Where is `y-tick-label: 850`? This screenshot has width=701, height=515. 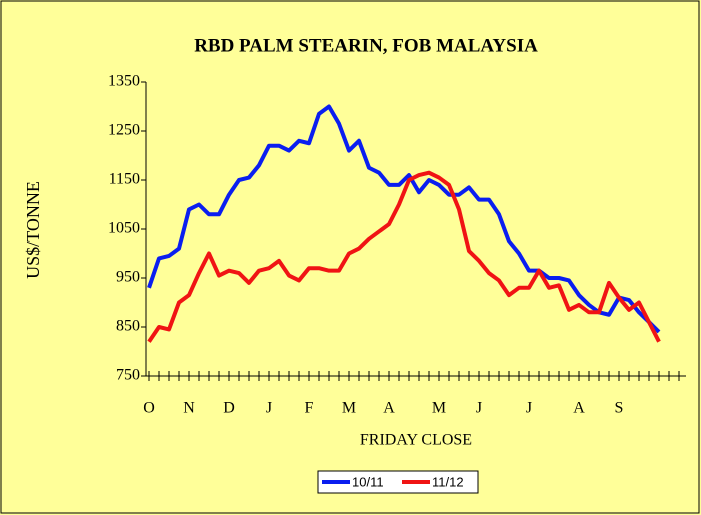 y-tick-label: 850 is located at coordinates (128, 326).